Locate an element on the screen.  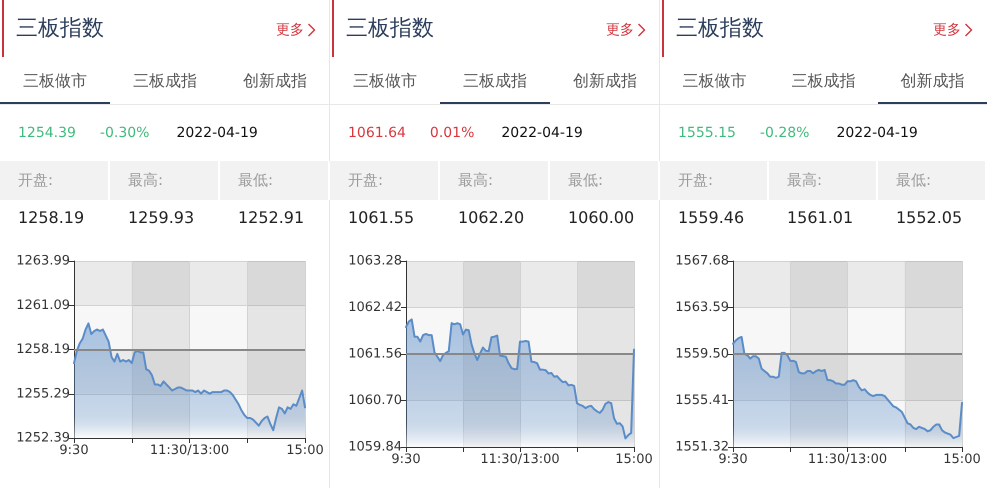
y-tick-label: 1559.50 is located at coordinates (702, 354).